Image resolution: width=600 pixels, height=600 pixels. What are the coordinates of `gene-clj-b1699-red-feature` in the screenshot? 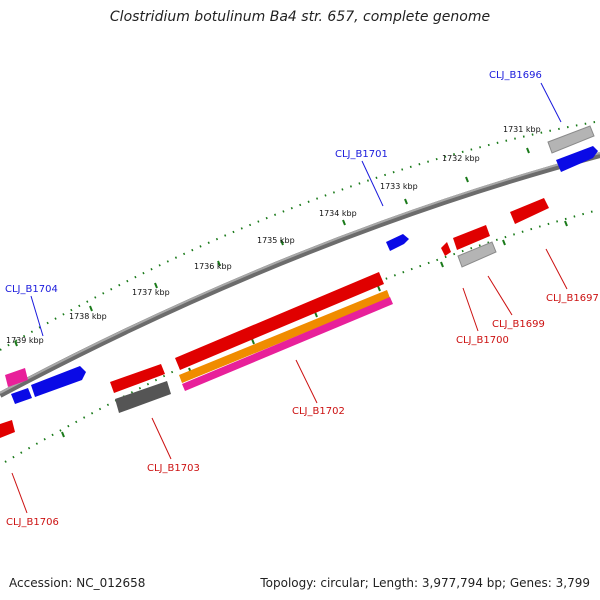 It's located at (471, 237).